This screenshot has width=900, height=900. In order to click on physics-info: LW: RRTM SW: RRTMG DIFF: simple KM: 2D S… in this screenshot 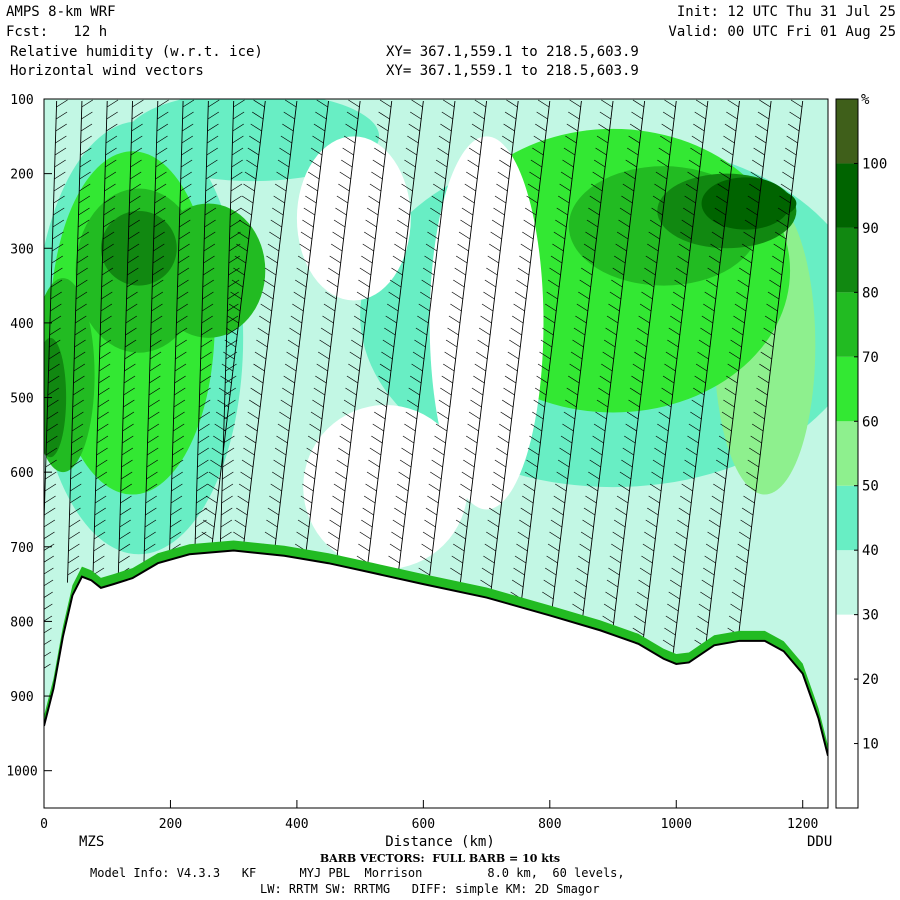, I will do `click(430, 889)`.